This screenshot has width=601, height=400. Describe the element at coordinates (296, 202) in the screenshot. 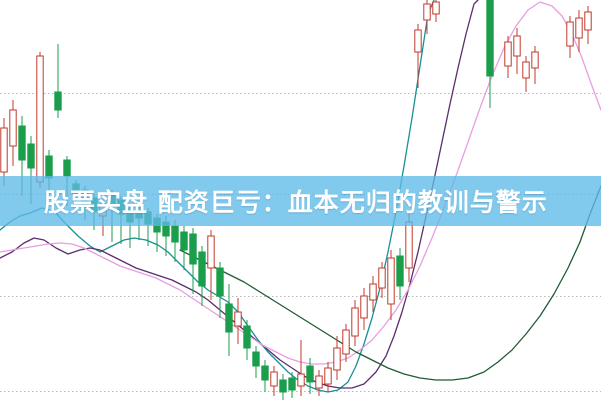

I see `headline-text: 股票实盘 配资巨亏：血本无归的教训与警示` at that location.